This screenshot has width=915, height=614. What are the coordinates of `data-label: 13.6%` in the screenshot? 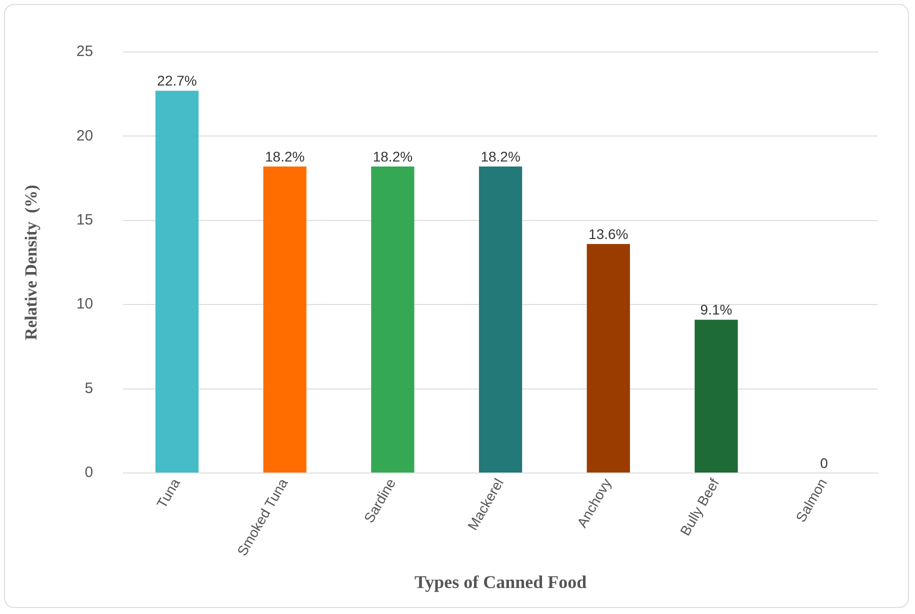 It's located at (608, 234).